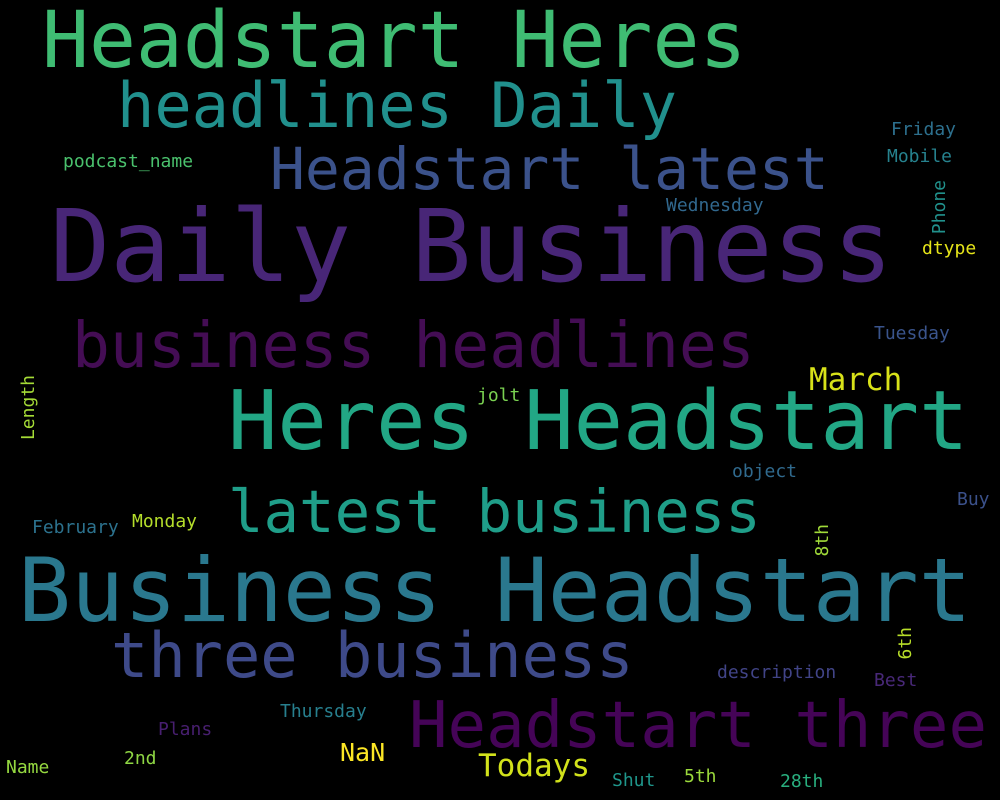  I want to click on word-monday: Monday, so click(165, 521).